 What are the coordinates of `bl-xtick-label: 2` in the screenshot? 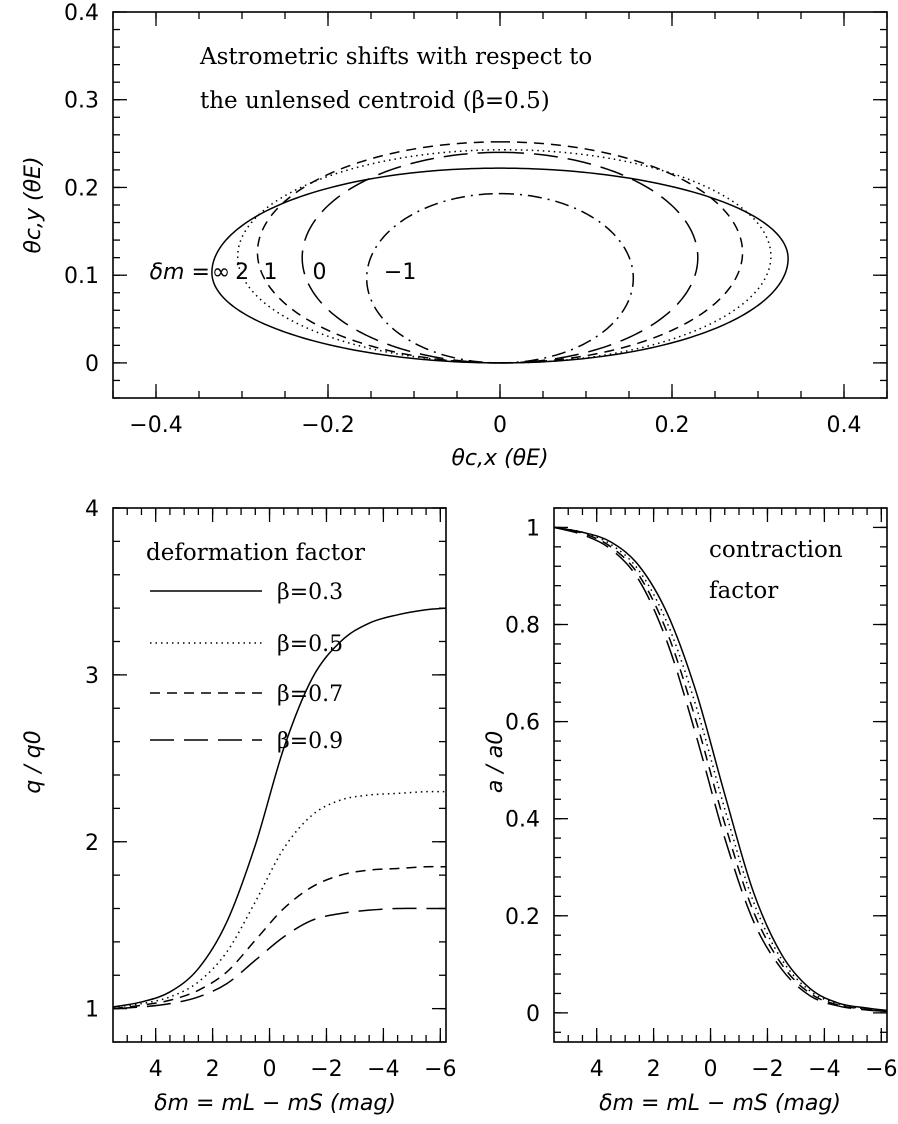 It's located at (213, 1069).